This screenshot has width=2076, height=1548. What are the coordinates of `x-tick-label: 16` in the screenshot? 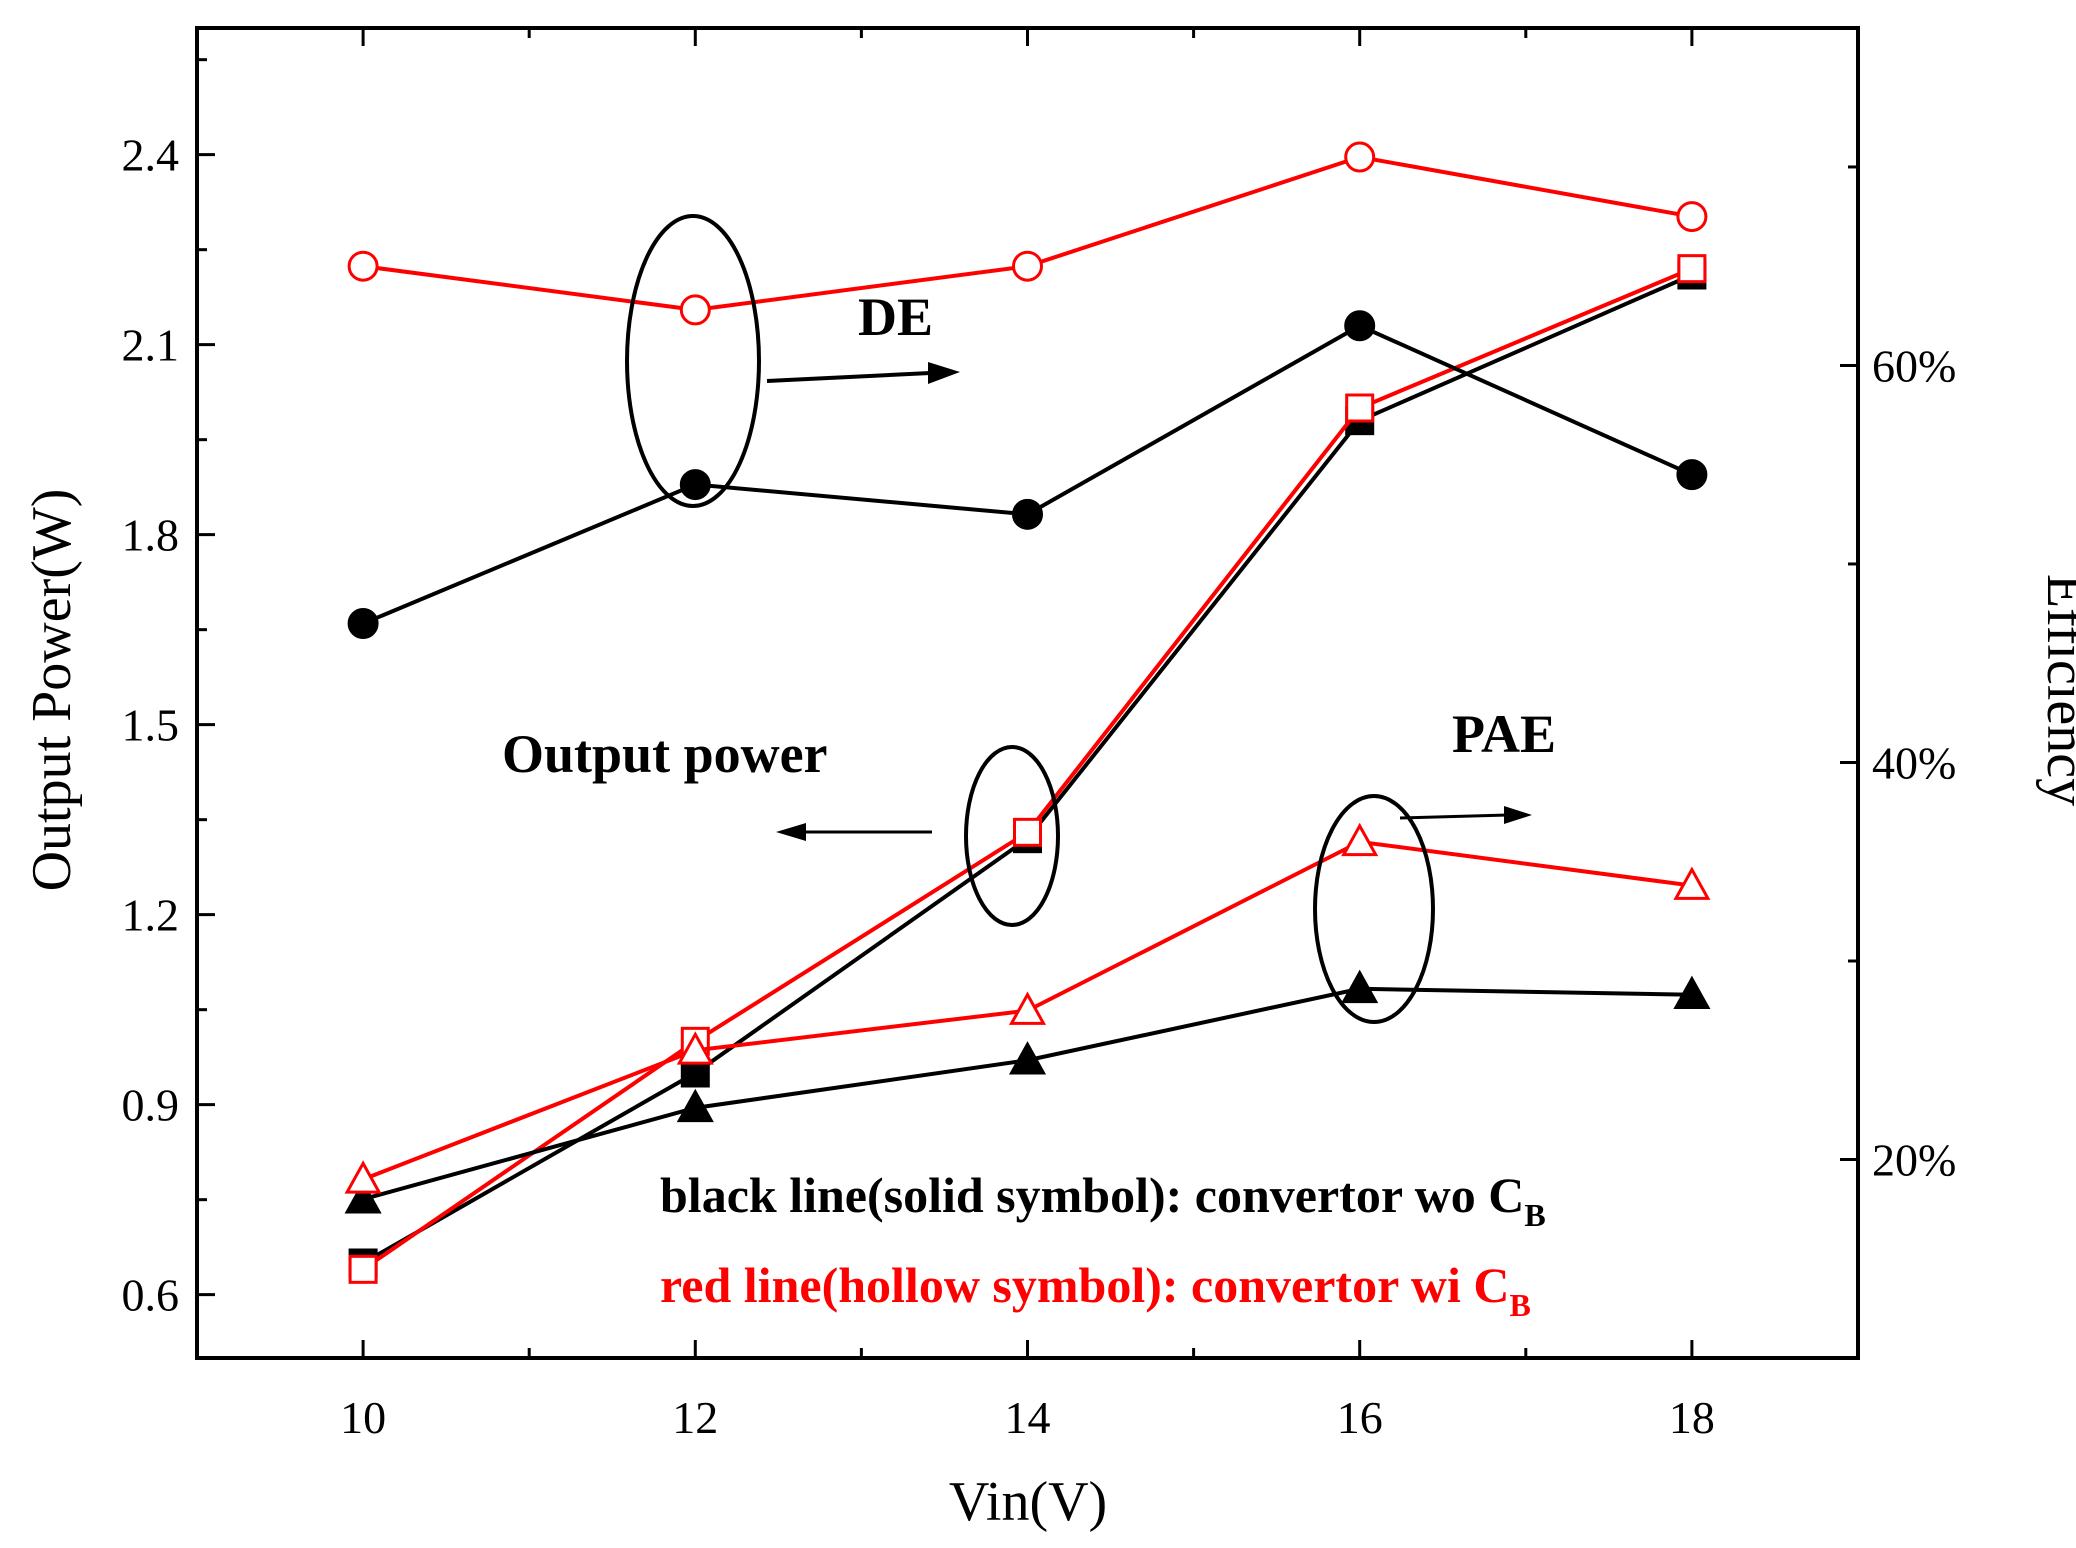 It's located at (1360, 1417).